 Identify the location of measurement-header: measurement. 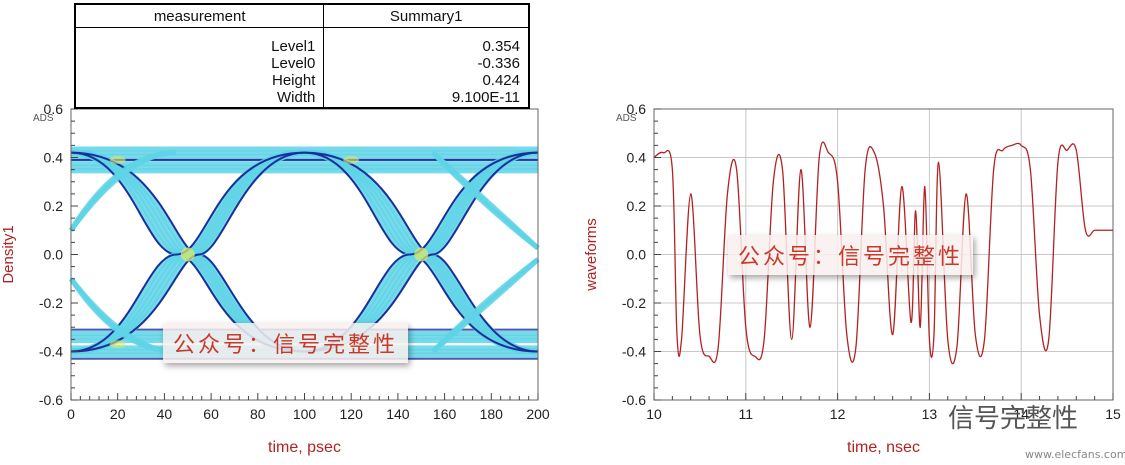
(199, 15).